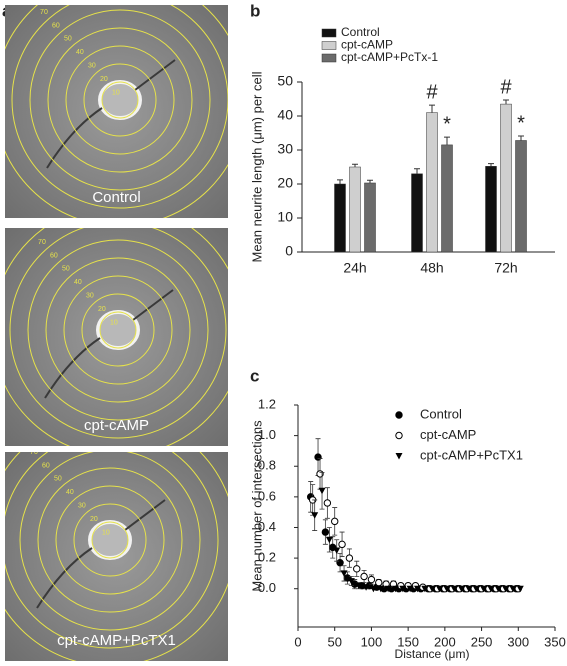 The image size is (567, 666). I want to click on x-tick-label: 48h, so click(431, 268).